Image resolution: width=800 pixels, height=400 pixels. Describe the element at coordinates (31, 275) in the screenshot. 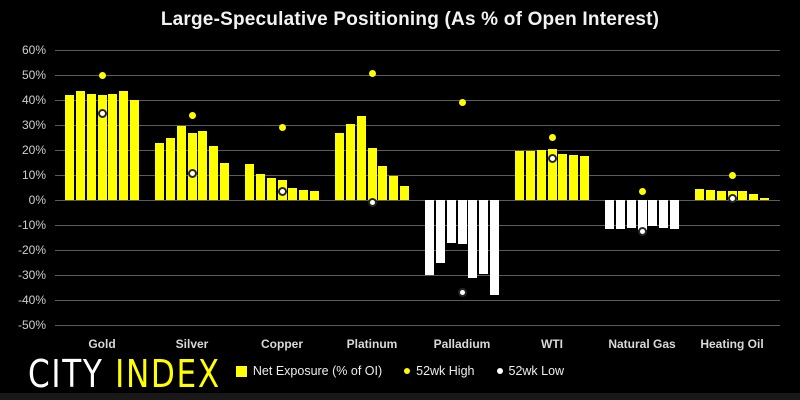

I see `y-tick-label: -30%` at that location.